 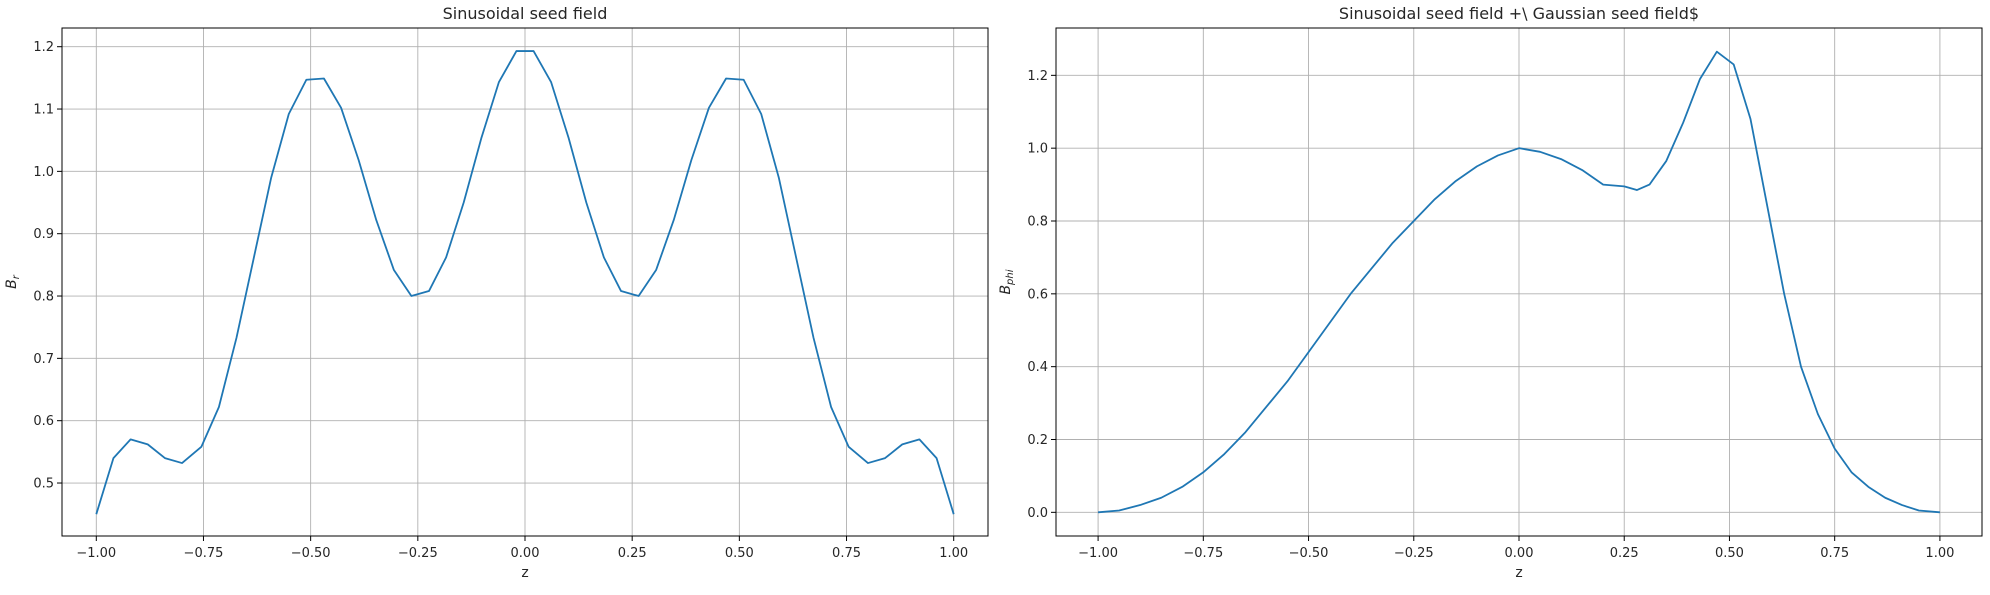 I want to click on left-x-tick-label: 0.25, so click(x=632, y=553).